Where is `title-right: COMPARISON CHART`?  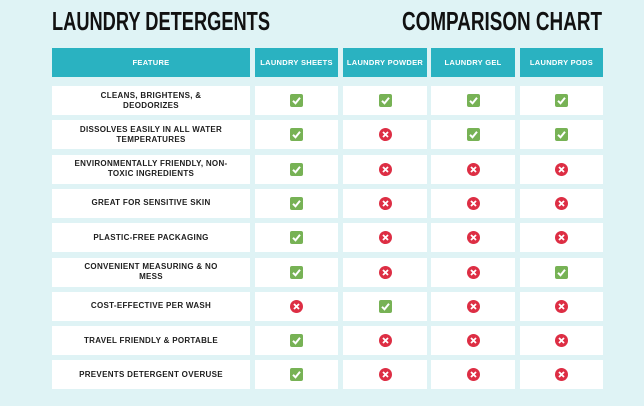 title-right: COMPARISON CHART is located at coordinates (502, 21).